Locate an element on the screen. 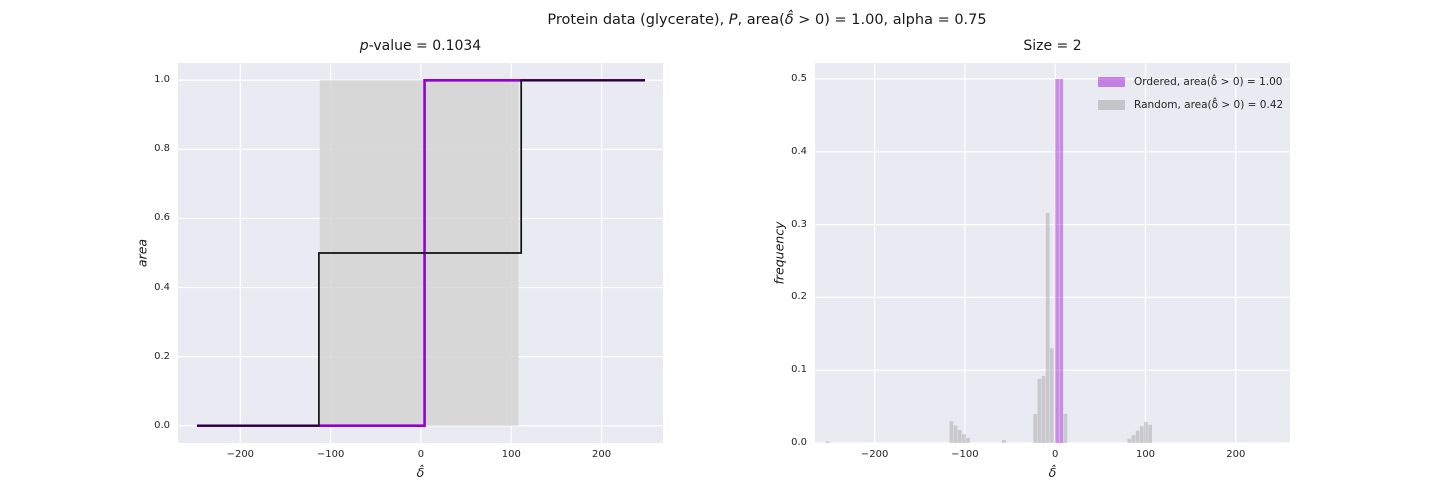 The image size is (1440, 504). ecdf-plot-title: p-value = 0.1034 is located at coordinates (420, 46).